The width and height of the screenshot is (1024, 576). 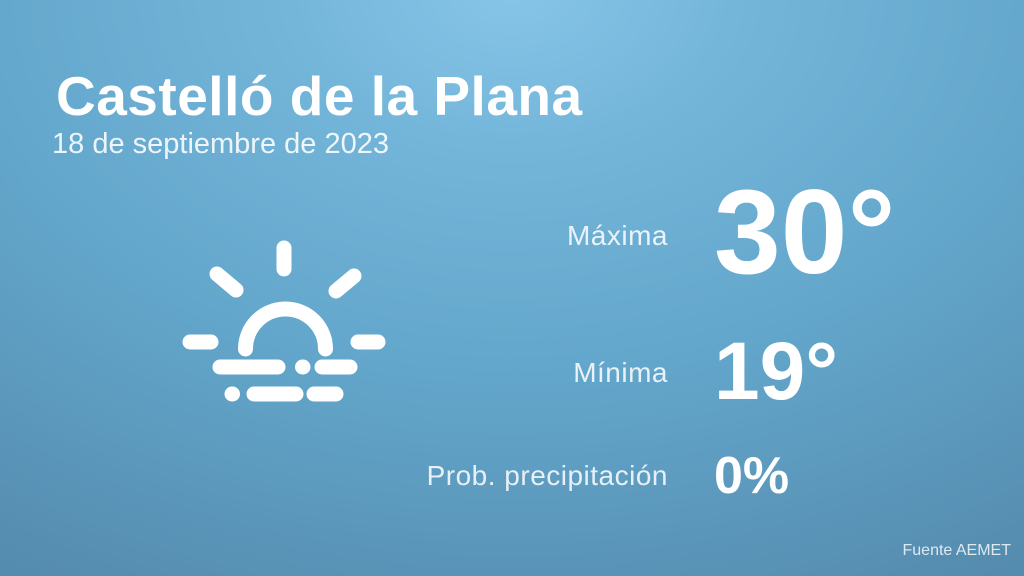 What do you see at coordinates (957, 550) in the screenshot?
I see `source-attribution: Fuente AEMET` at bounding box center [957, 550].